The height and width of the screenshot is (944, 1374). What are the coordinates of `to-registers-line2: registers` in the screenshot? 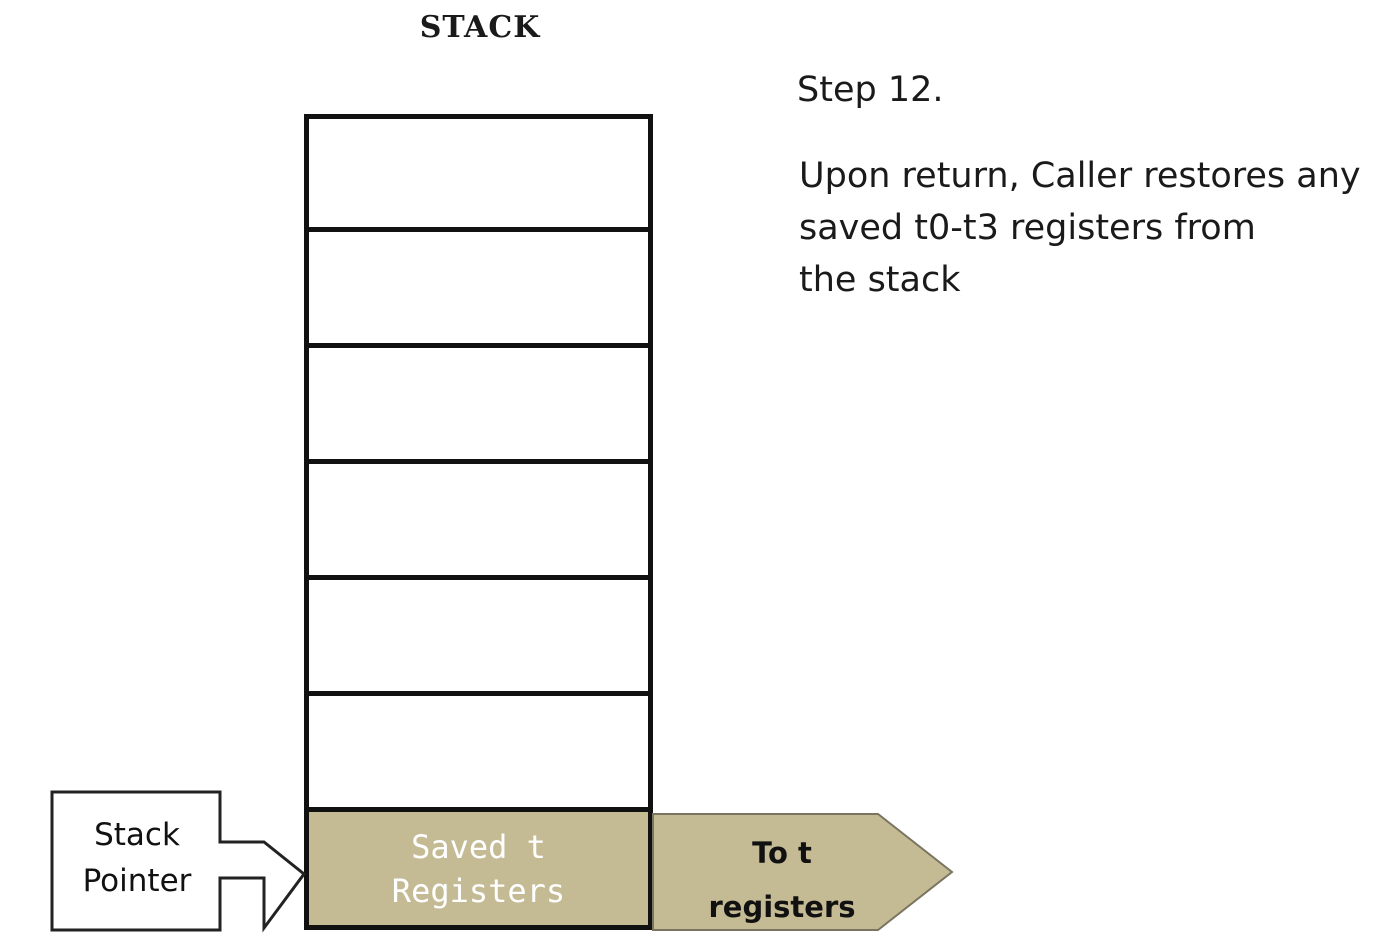 It's located at (782, 907).